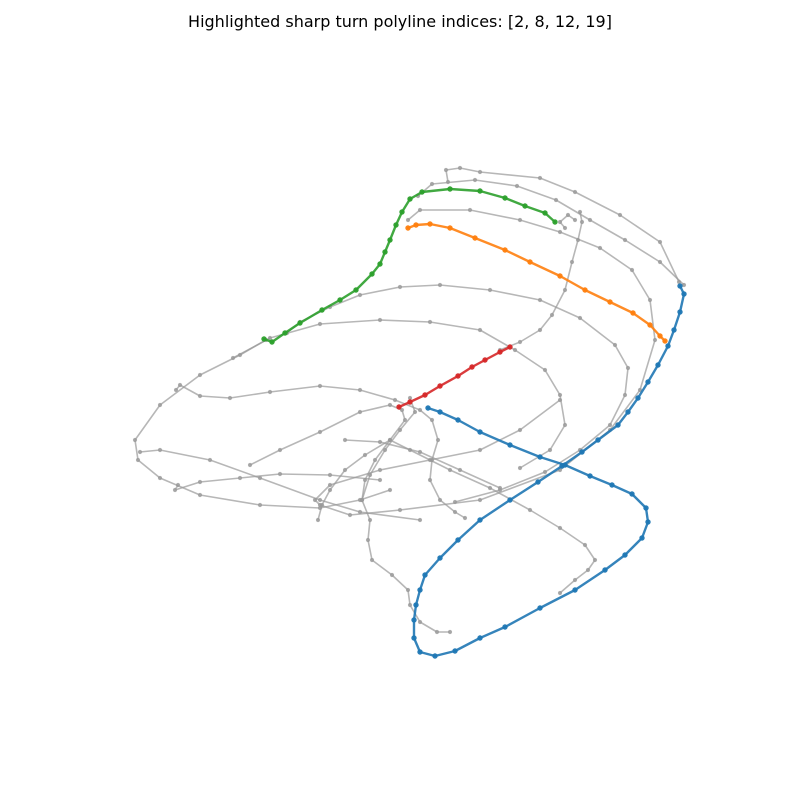 The height and width of the screenshot is (800, 800). I want to click on polyline-1-gray, so click(562, 225).